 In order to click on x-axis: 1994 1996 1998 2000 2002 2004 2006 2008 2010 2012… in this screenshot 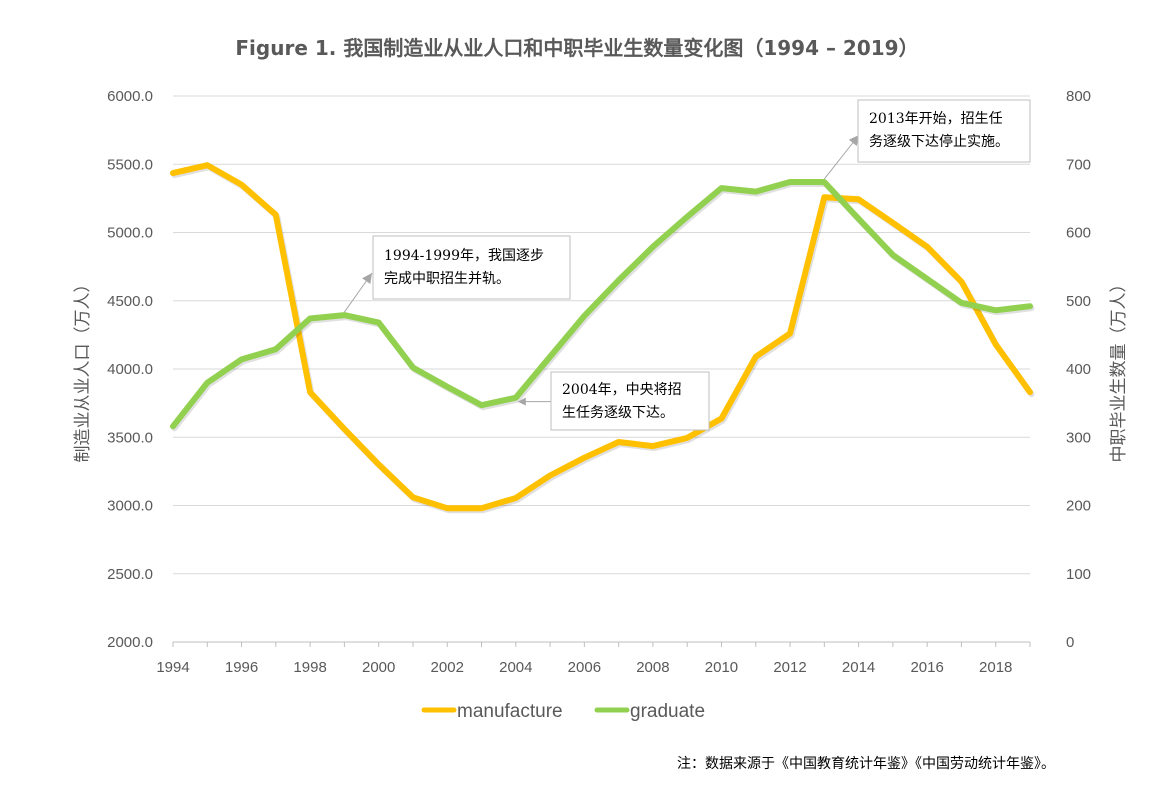, I will do `click(593, 658)`.